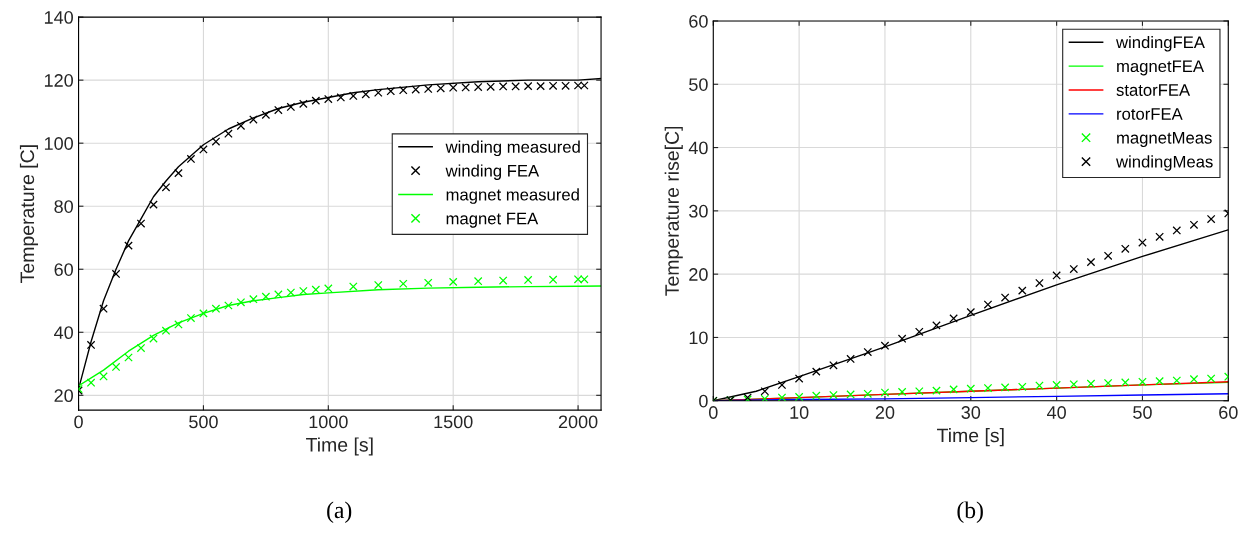  What do you see at coordinates (1160, 68) in the screenshot?
I see `legend-label: magnetFEA` at bounding box center [1160, 68].